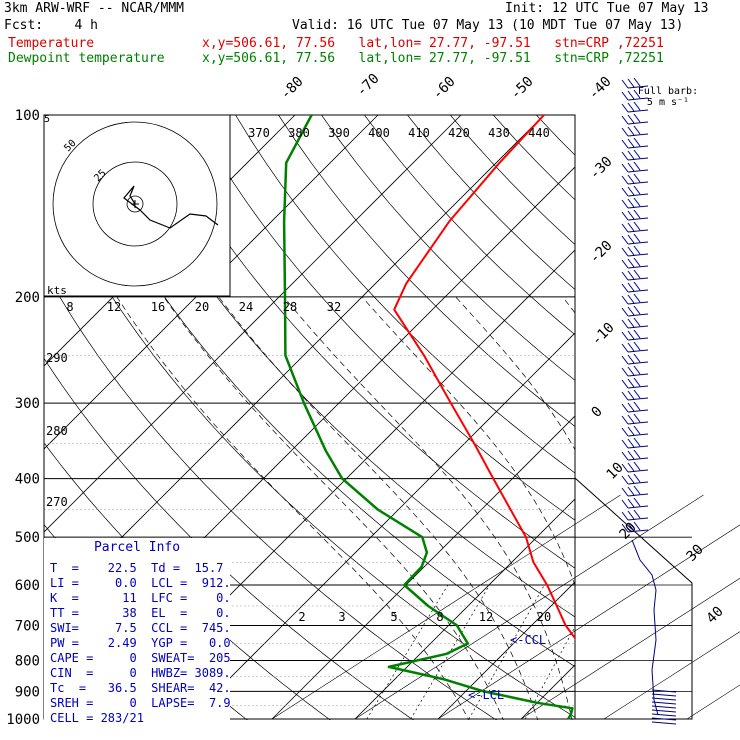 The width and height of the screenshot is (740, 740). Describe the element at coordinates (158, 307) in the screenshot. I see `wind-speed-label: 16` at that location.